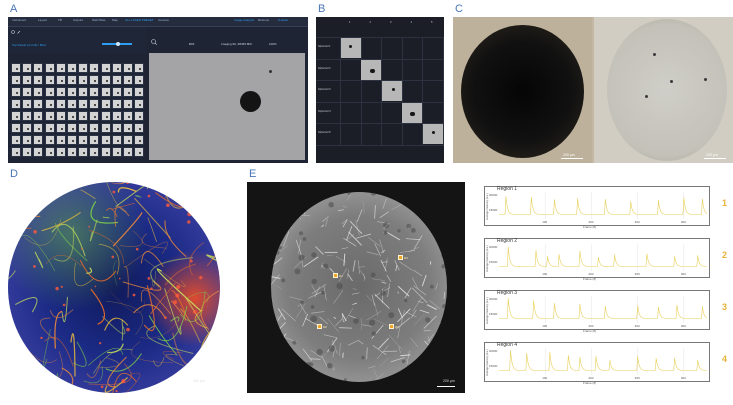 The height and width of the screenshot is (405, 733). I want to click on large-image-view, so click(227, 106).